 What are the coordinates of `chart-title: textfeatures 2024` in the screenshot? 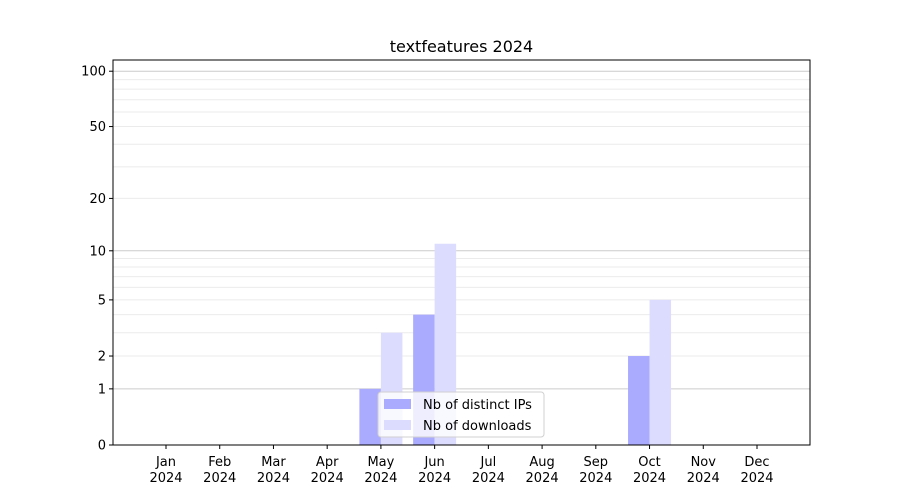 It's located at (461, 46).